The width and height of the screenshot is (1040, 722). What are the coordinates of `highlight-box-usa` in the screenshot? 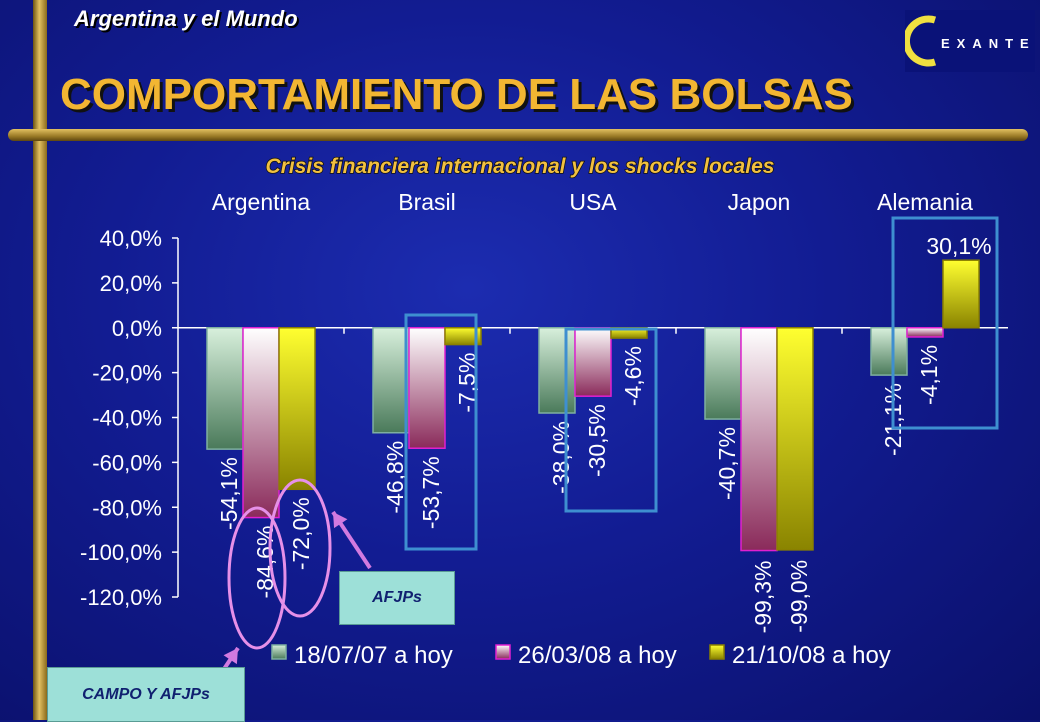 It's located at (611, 420).